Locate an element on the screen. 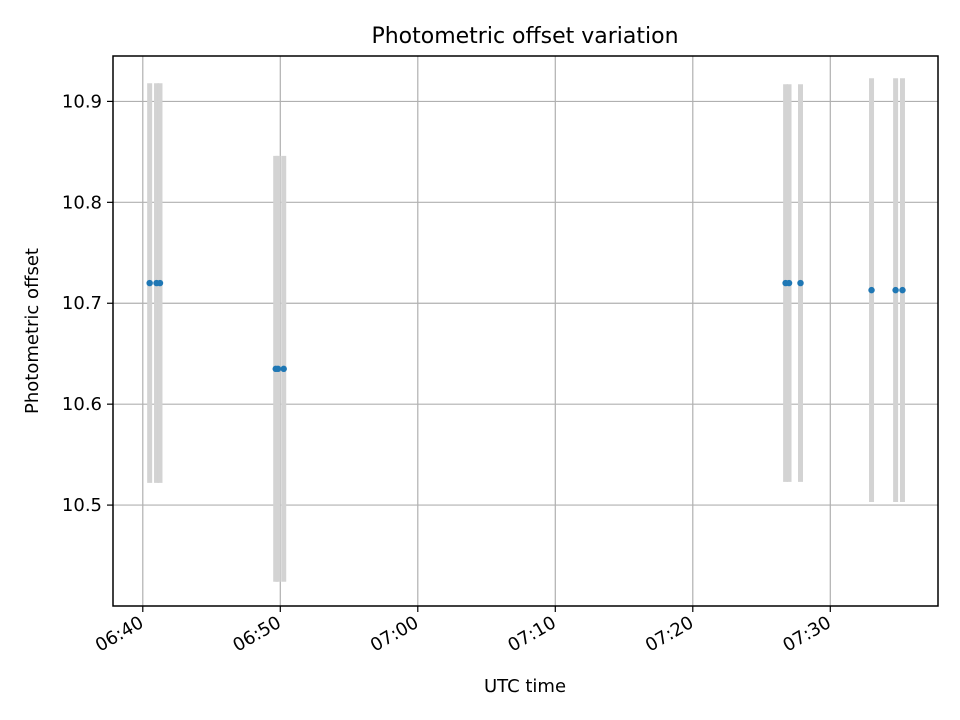 This screenshot has width=960, height=720. y-tick-label: 10.6 is located at coordinates (82, 404).